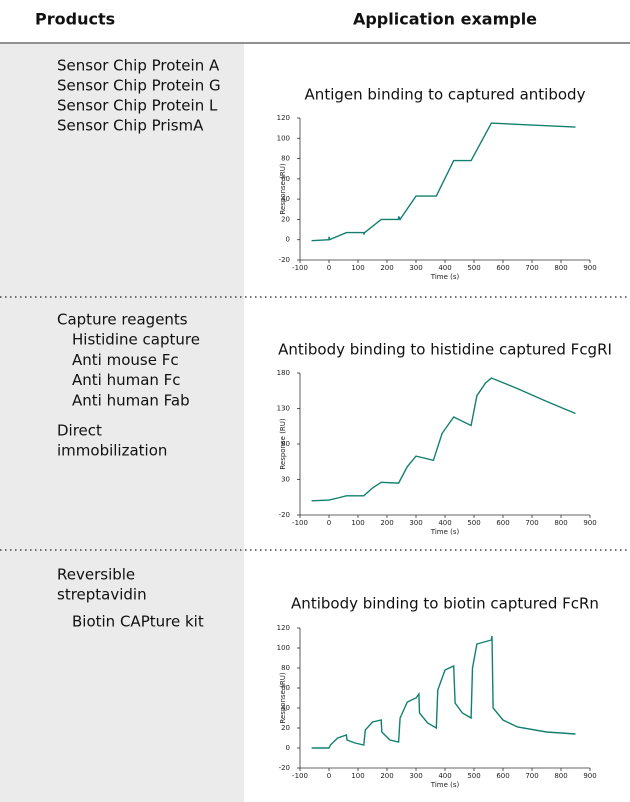  I want to click on product-item: Anti human Fc, so click(126, 380).